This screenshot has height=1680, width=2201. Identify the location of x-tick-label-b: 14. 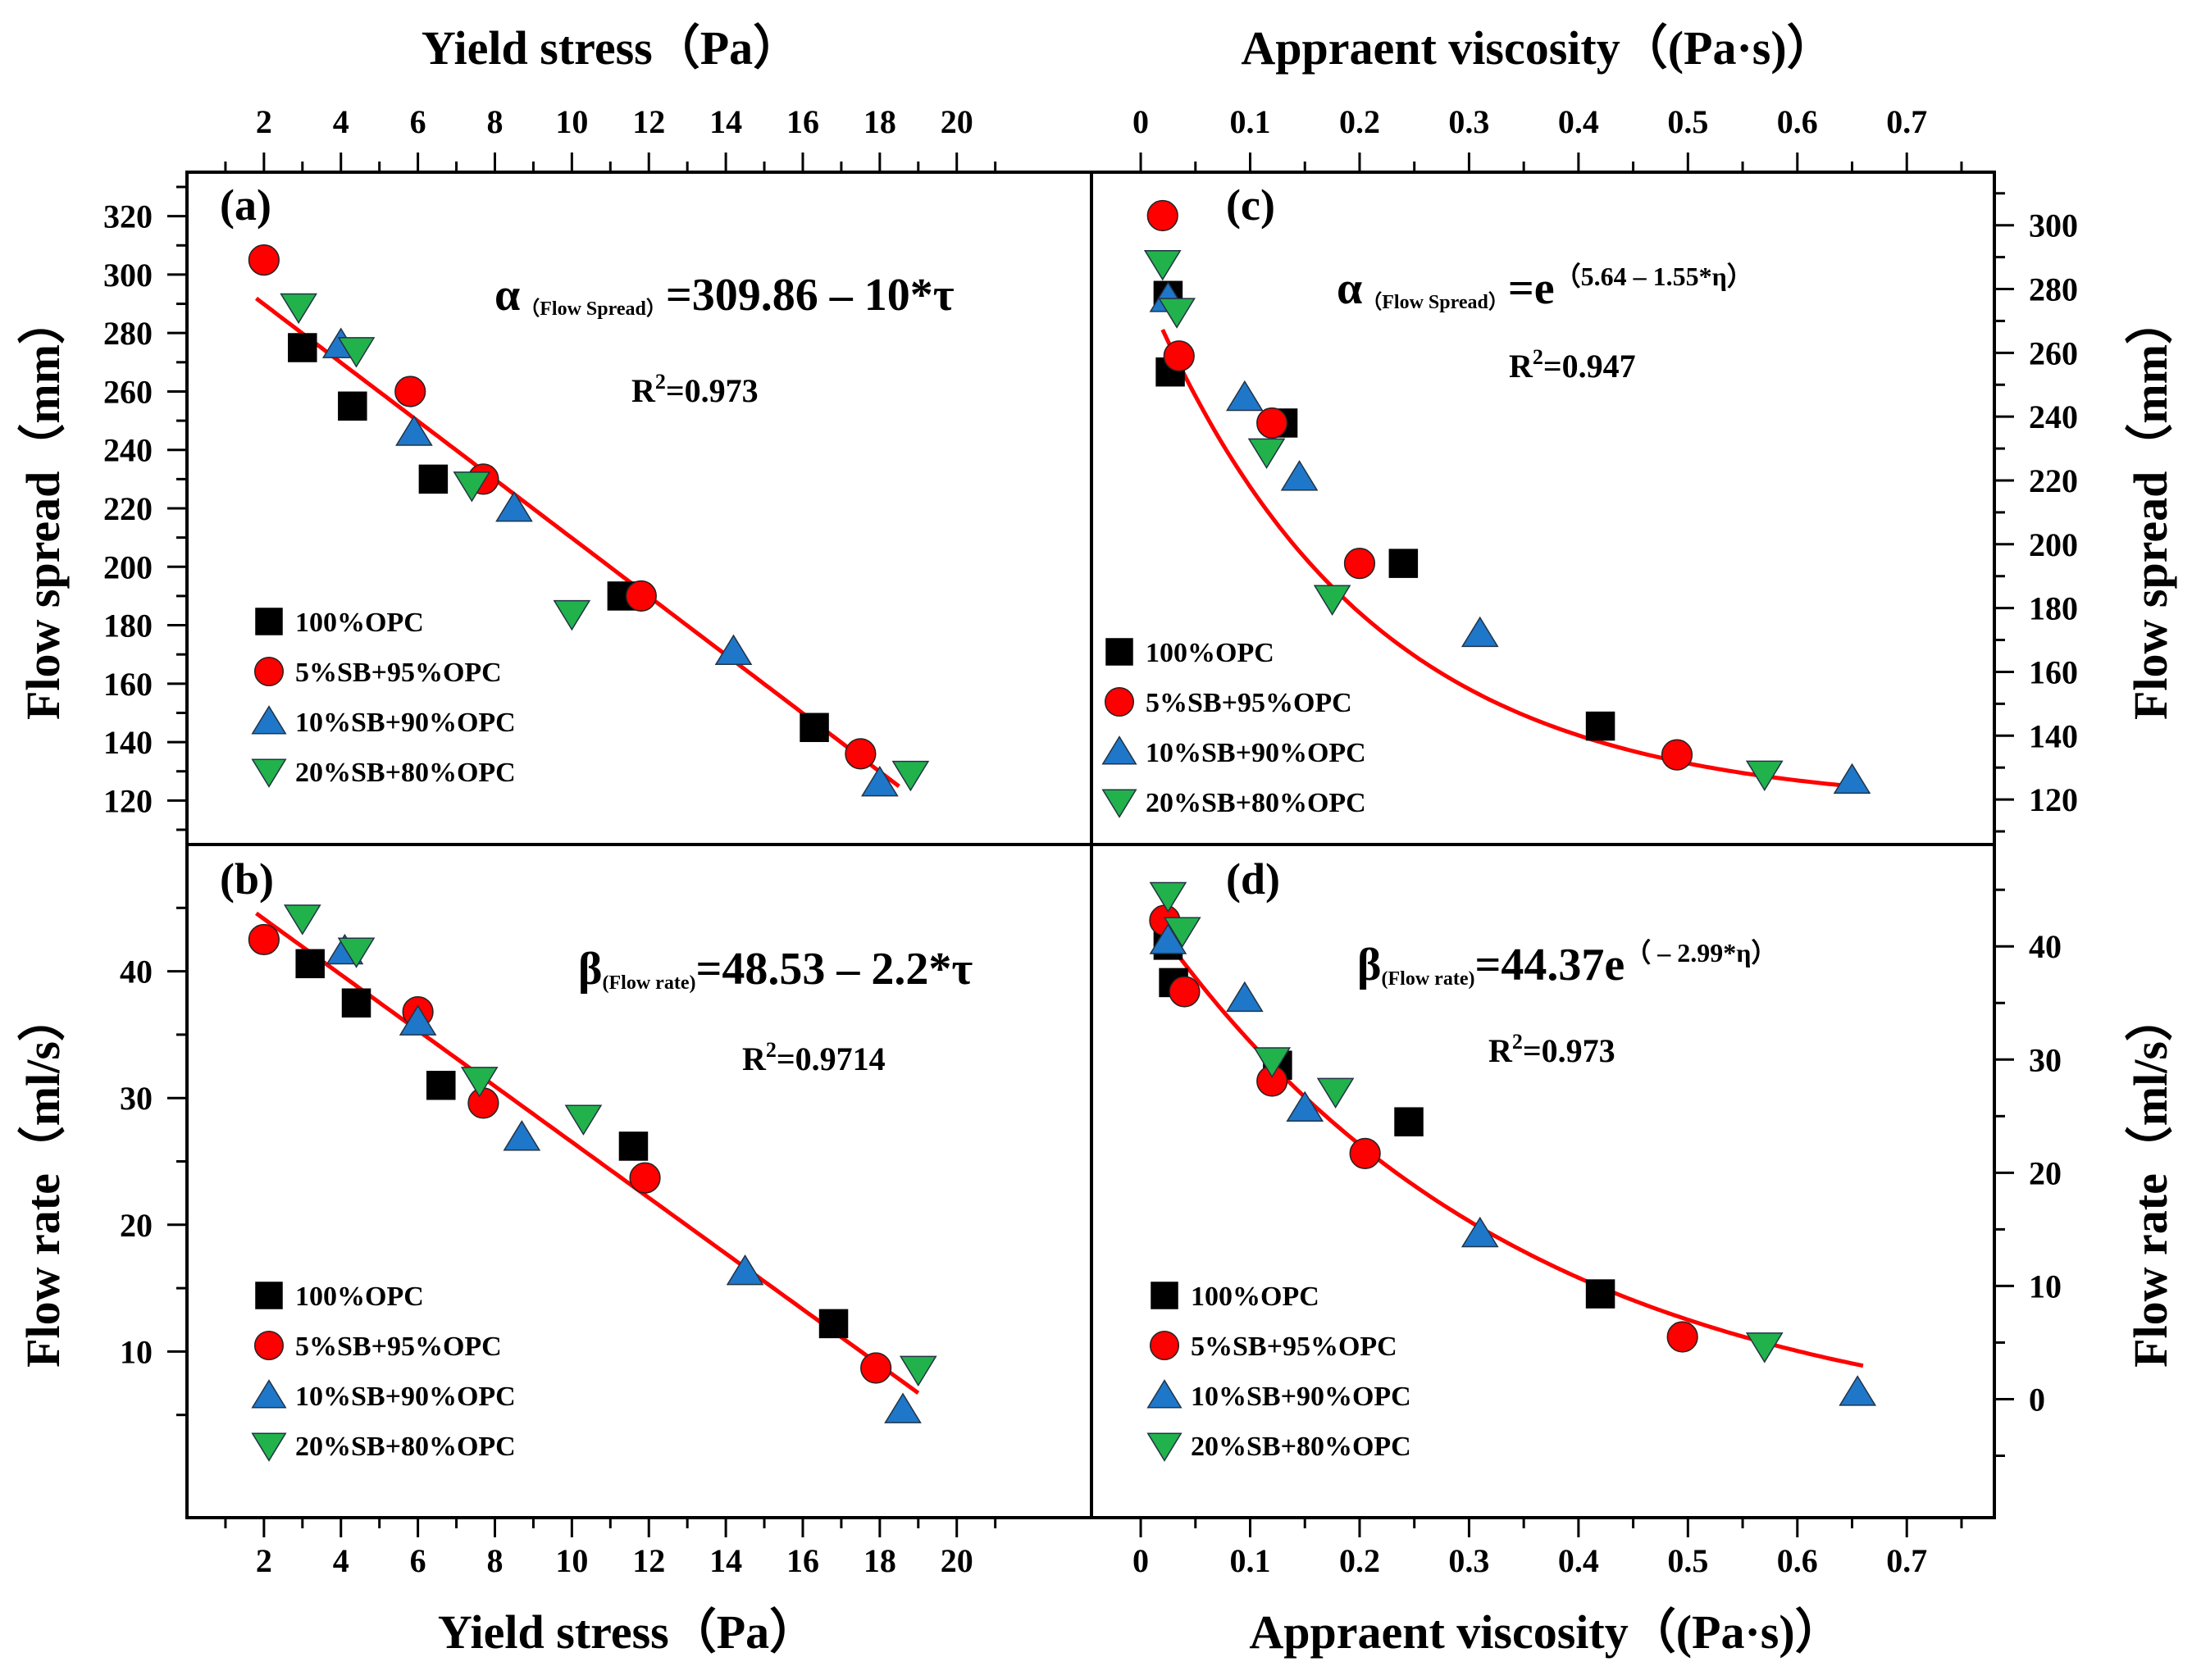
(725, 1561).